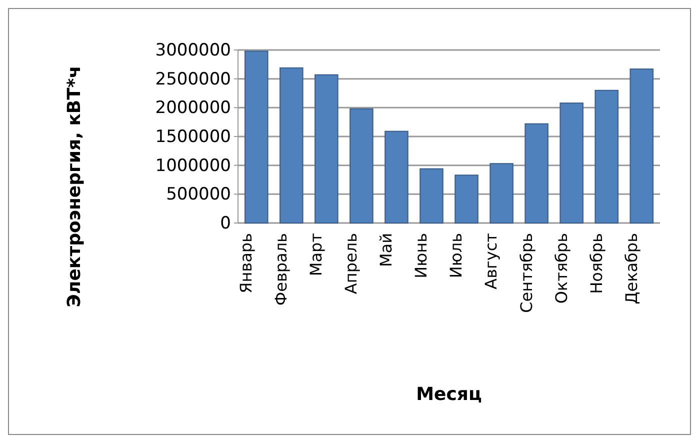  I want to click on y-tick-label: 2000000, so click(193, 108).